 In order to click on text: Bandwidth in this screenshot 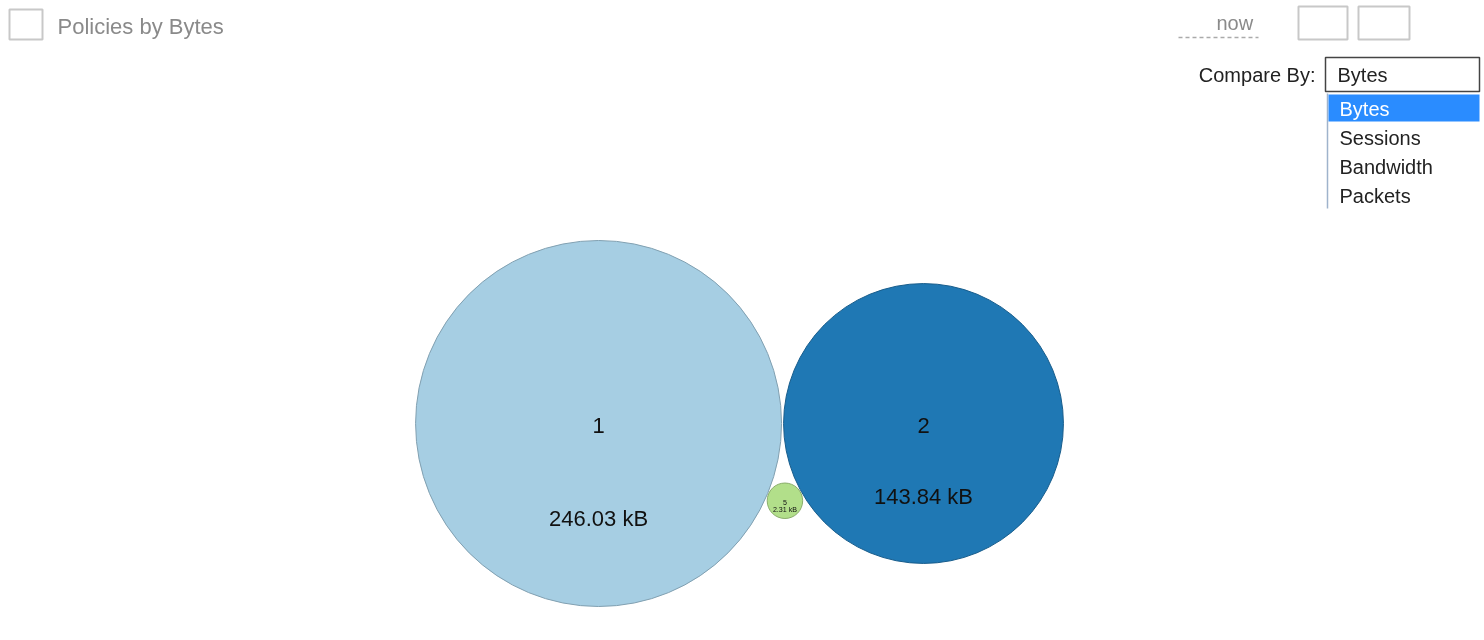, I will do `click(1386, 166)`.